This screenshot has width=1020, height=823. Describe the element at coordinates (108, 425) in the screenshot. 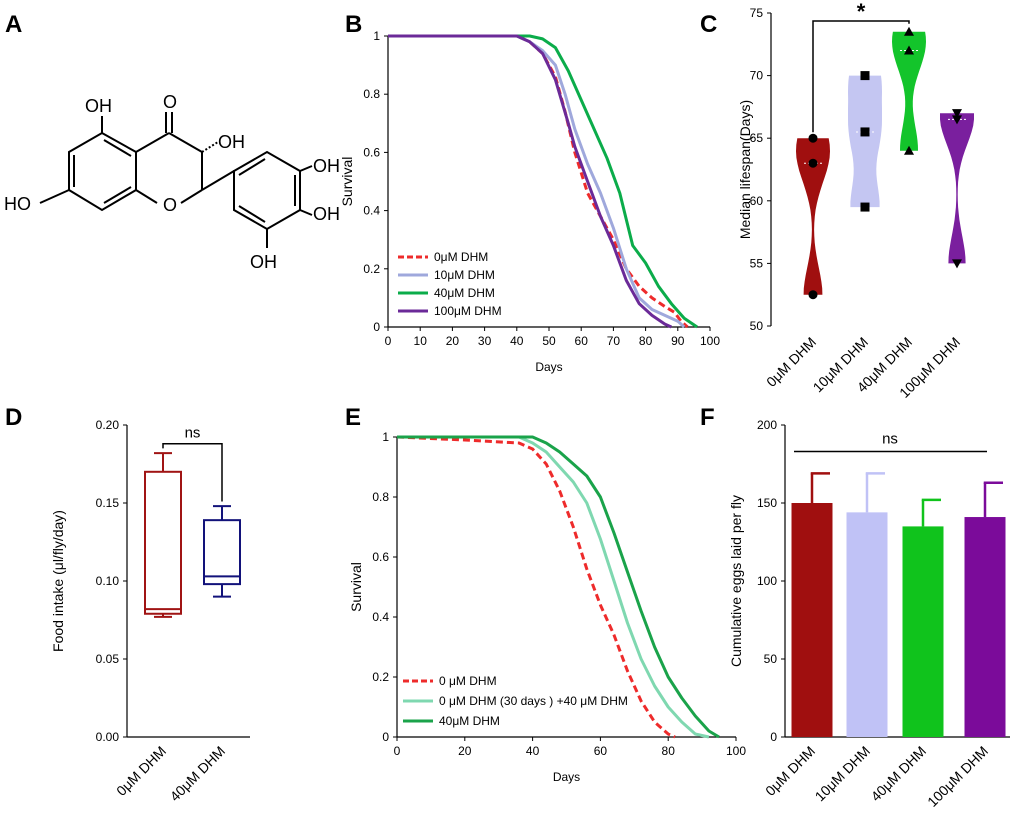

I see `y-tick-label: 0.20` at that location.